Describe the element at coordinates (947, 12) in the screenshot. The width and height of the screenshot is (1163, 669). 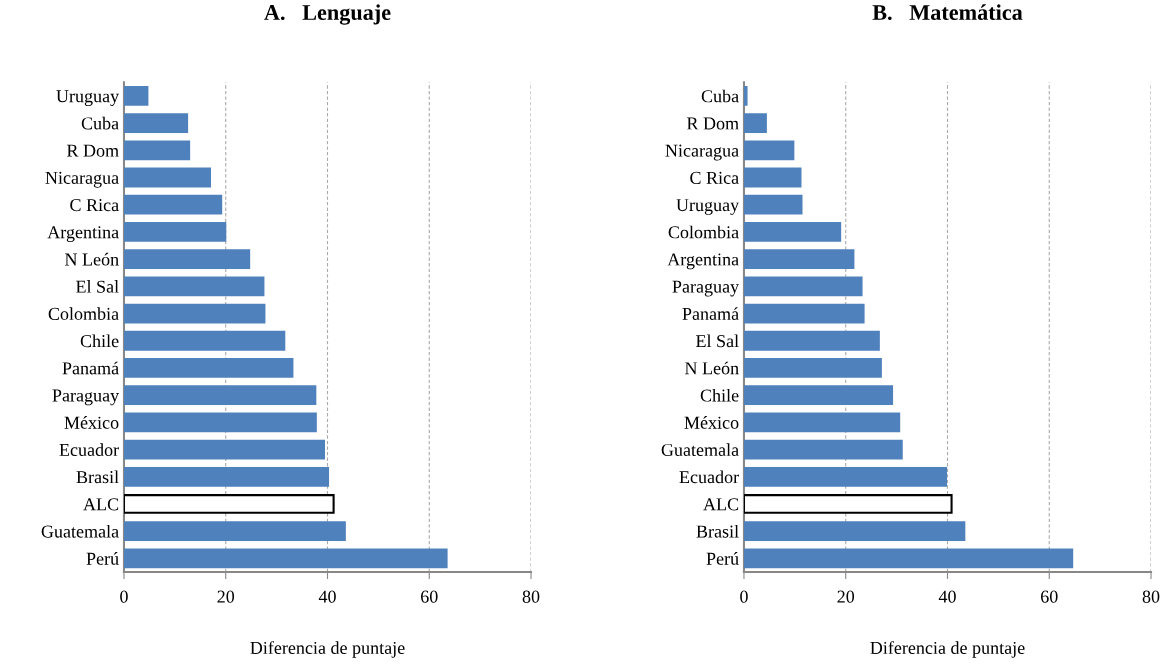
I see `chart-title: B. Matemática` at that location.